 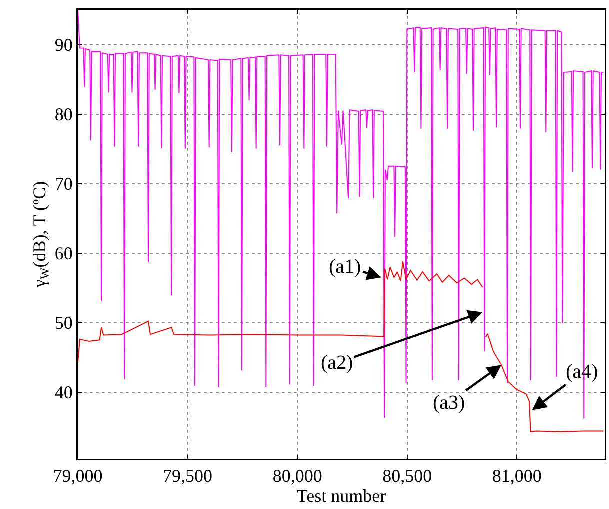 I want to click on x-tick-label: 80,000, so click(x=297, y=476).